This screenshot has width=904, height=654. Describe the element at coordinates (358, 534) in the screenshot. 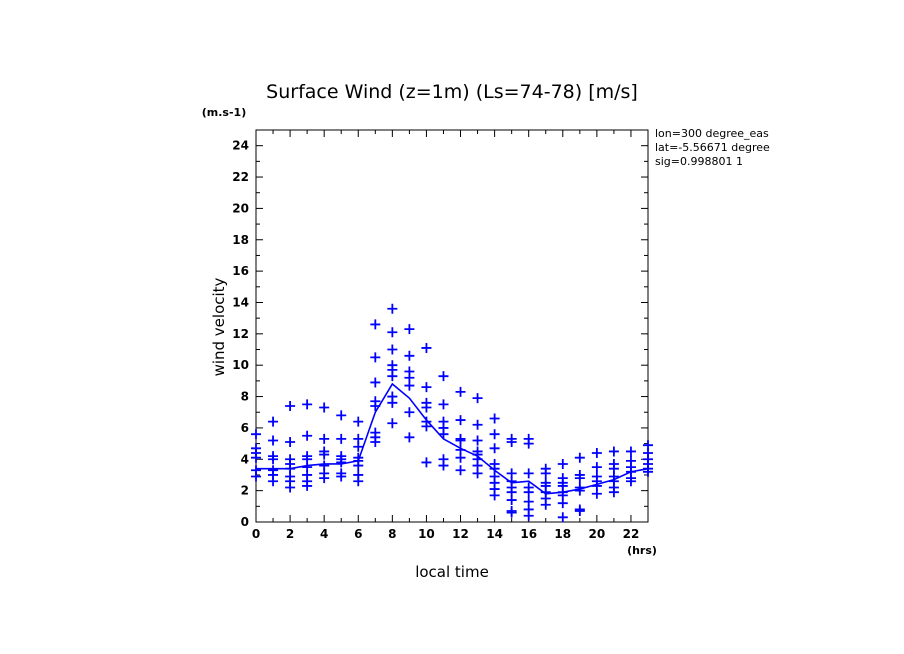

I see `x-tick-label: 6` at that location.